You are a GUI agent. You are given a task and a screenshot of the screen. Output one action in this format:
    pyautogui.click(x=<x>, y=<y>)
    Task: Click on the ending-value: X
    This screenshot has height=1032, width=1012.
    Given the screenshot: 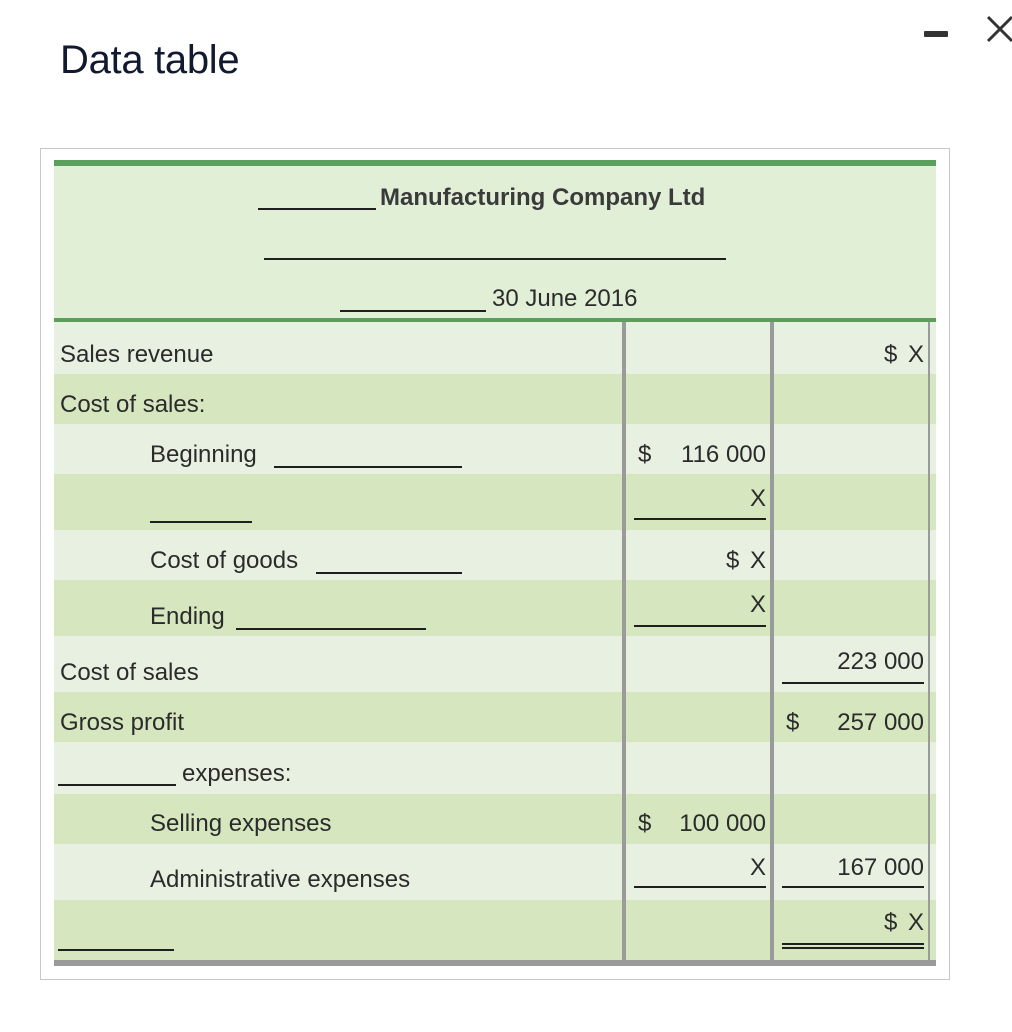 What is the action you would take?
    pyautogui.click(x=757, y=604)
    